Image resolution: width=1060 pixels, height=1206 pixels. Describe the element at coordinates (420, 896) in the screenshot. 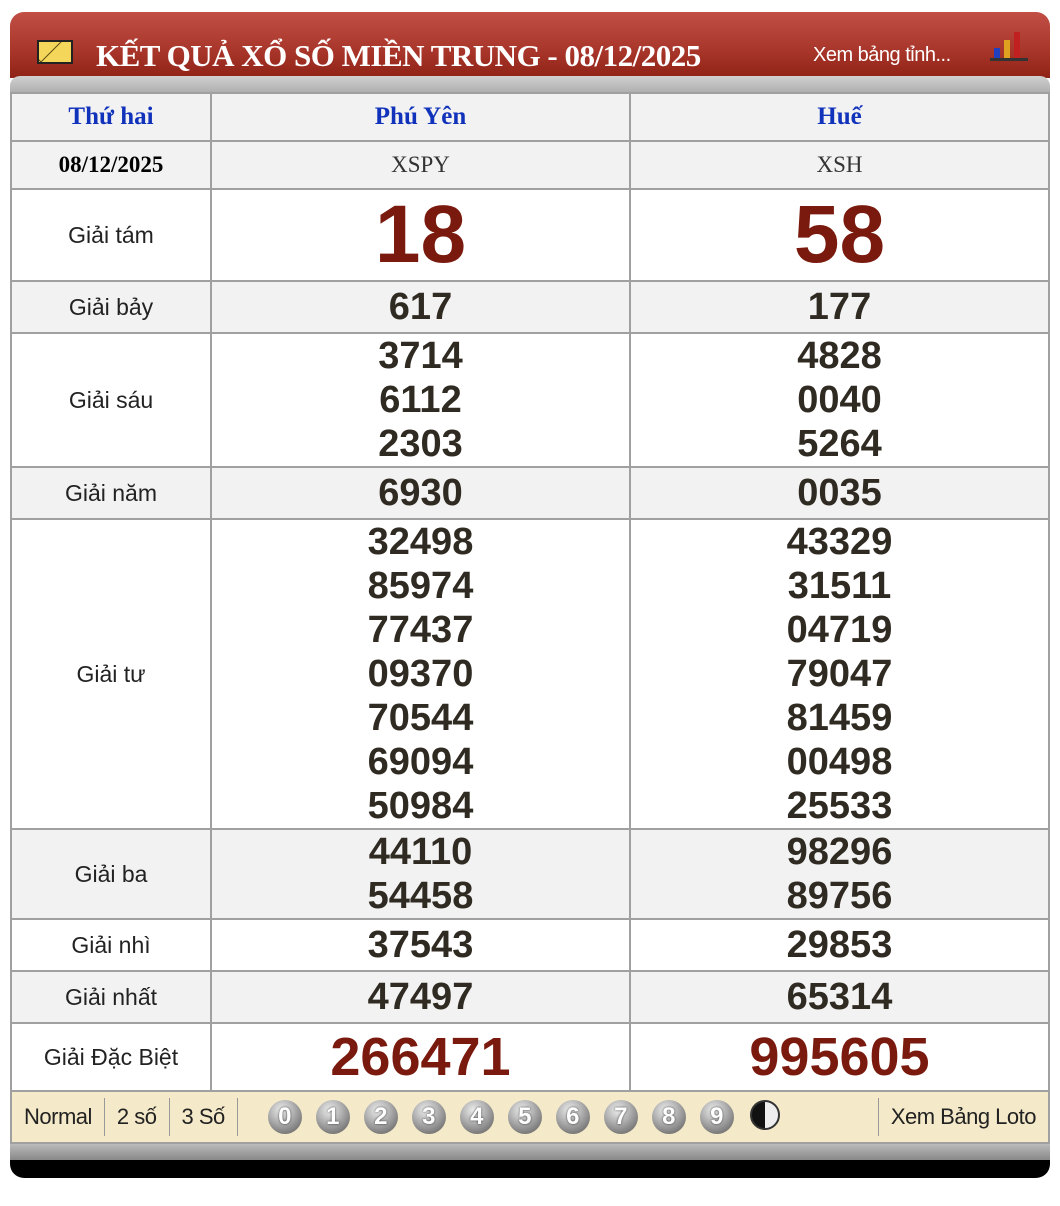

I see `prize-number: 54458` at that location.